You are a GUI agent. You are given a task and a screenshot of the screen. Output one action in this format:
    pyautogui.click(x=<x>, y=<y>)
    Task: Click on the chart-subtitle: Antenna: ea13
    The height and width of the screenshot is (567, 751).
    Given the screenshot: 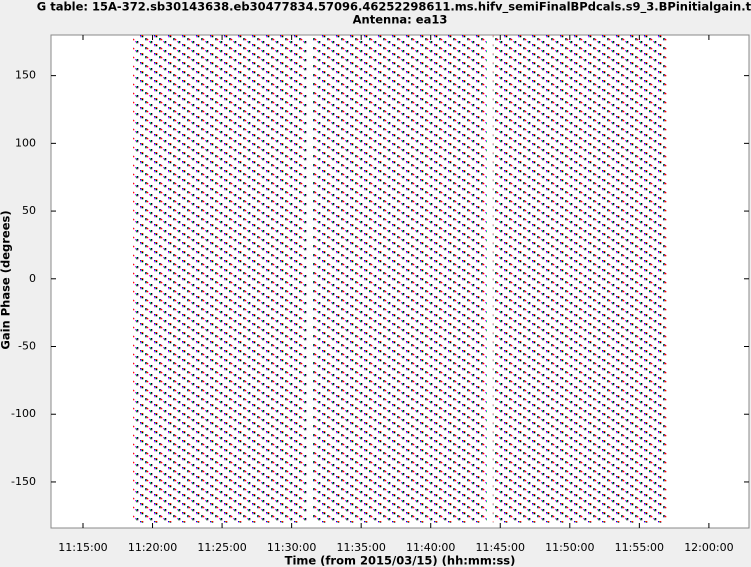 What is the action you would take?
    pyautogui.click(x=400, y=20)
    